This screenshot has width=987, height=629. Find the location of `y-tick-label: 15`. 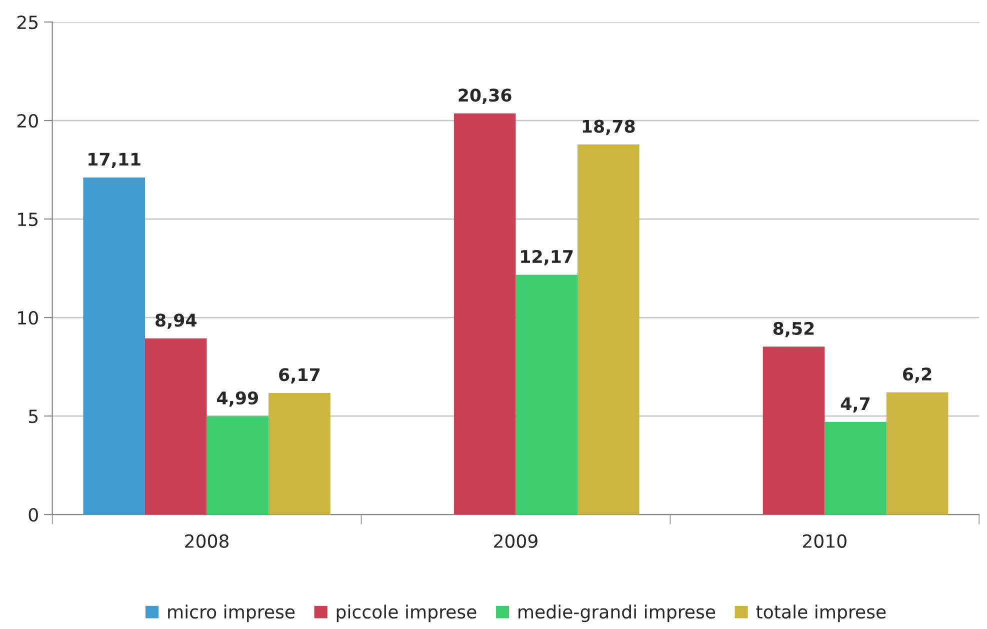

y-tick-label: 15 is located at coordinates (28, 219).